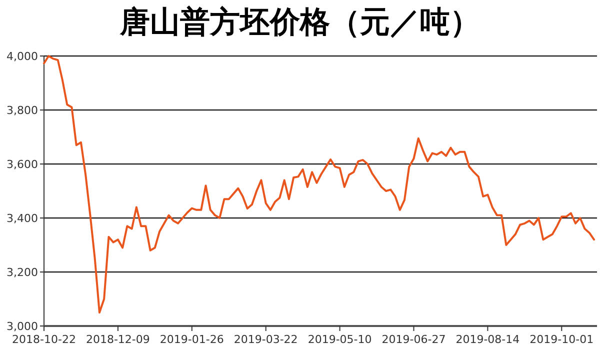 The image size is (600, 360). What do you see at coordinates (414, 339) in the screenshot?
I see `x-tick-label: 2019-06-27` at bounding box center [414, 339].